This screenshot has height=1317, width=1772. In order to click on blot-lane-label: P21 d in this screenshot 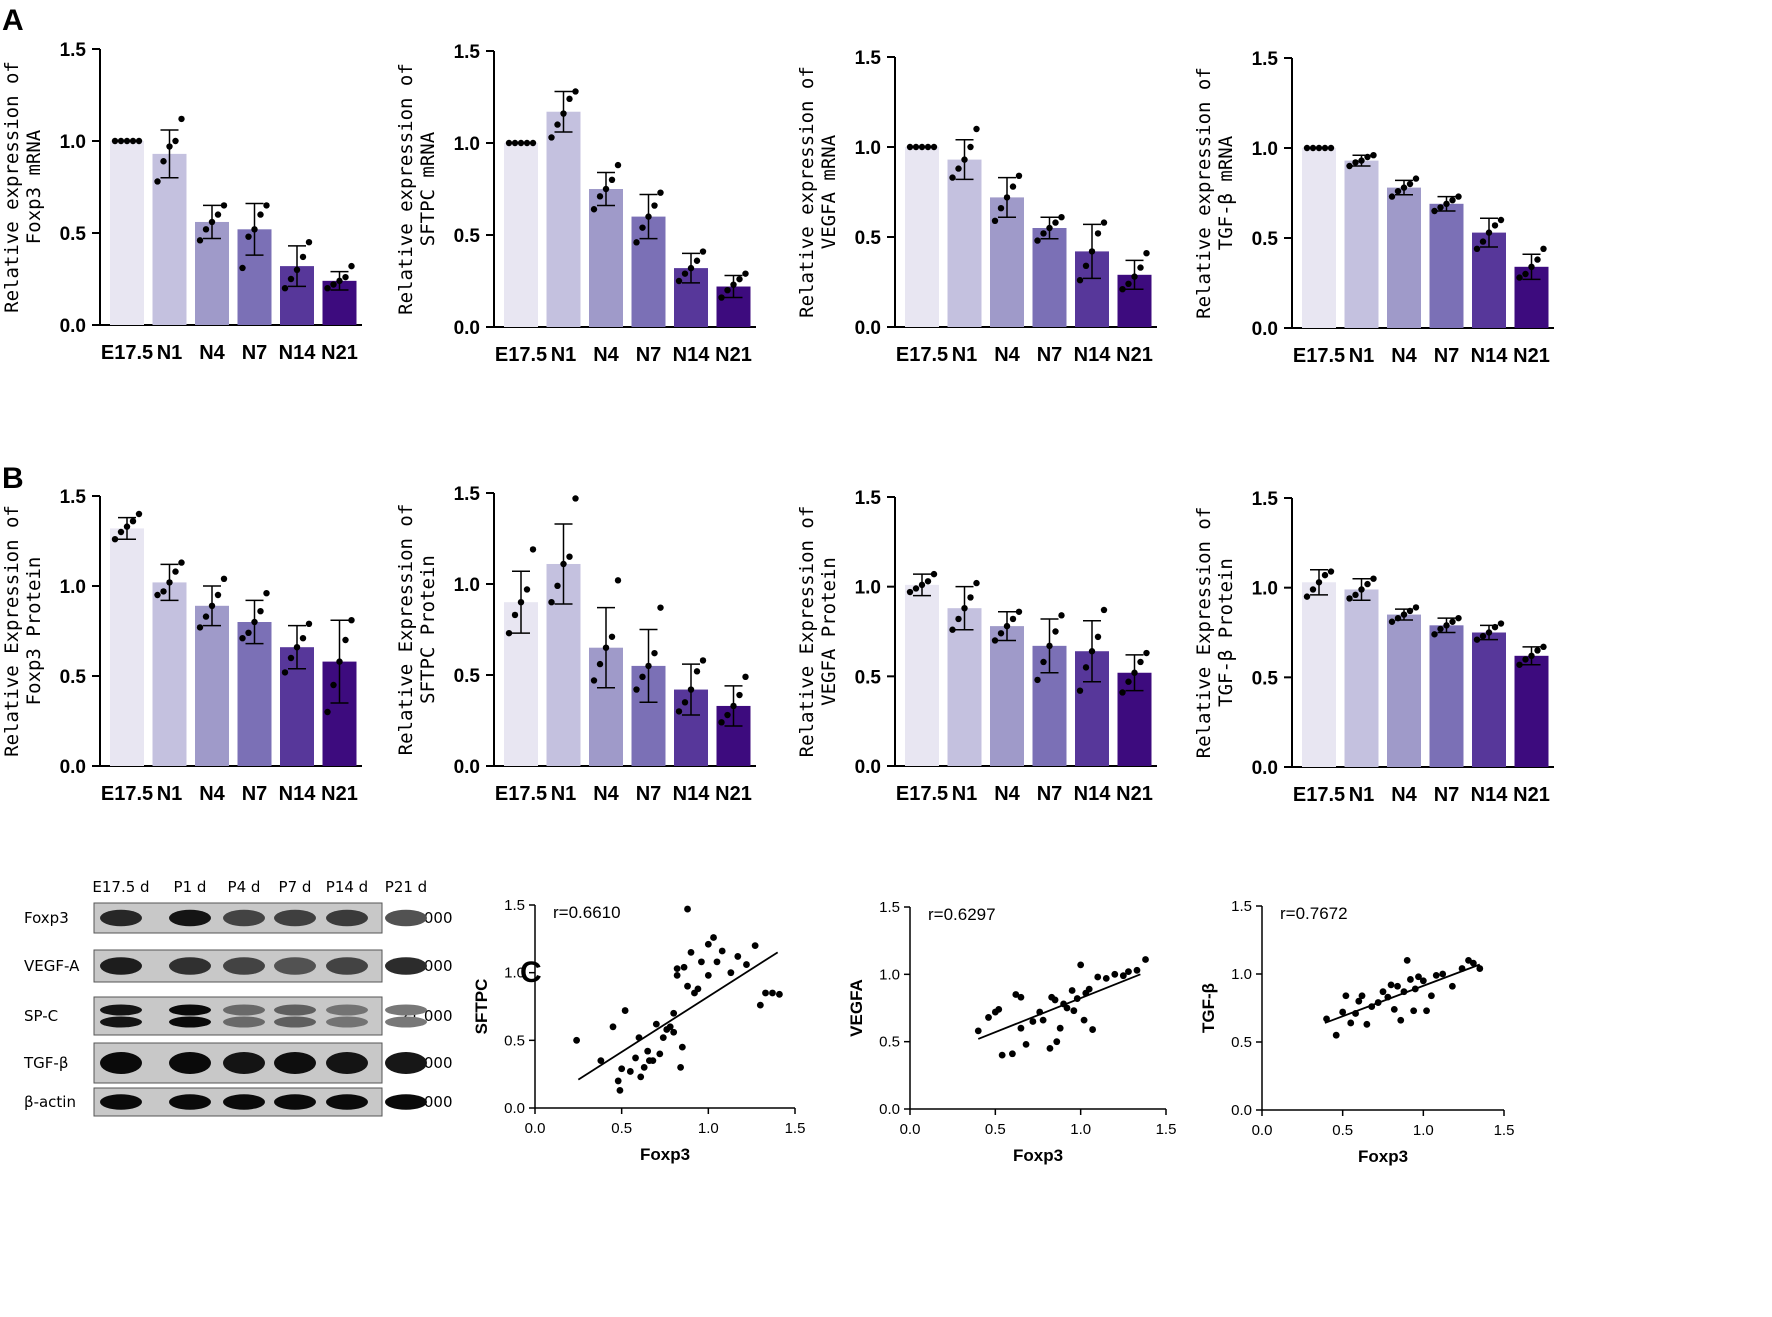, I will do `click(406, 887)`.